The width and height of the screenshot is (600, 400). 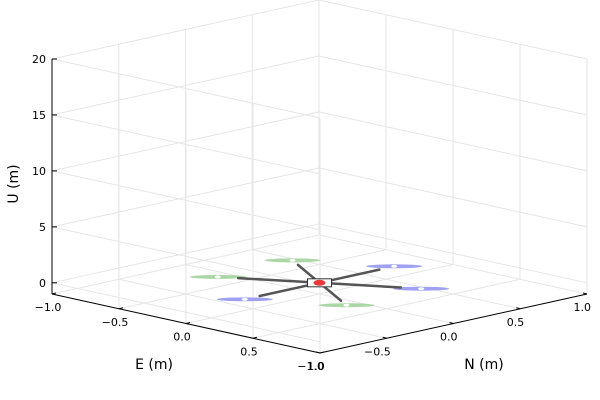 What do you see at coordinates (39, 171) in the screenshot?
I see `u-tick-label: 10` at bounding box center [39, 171].